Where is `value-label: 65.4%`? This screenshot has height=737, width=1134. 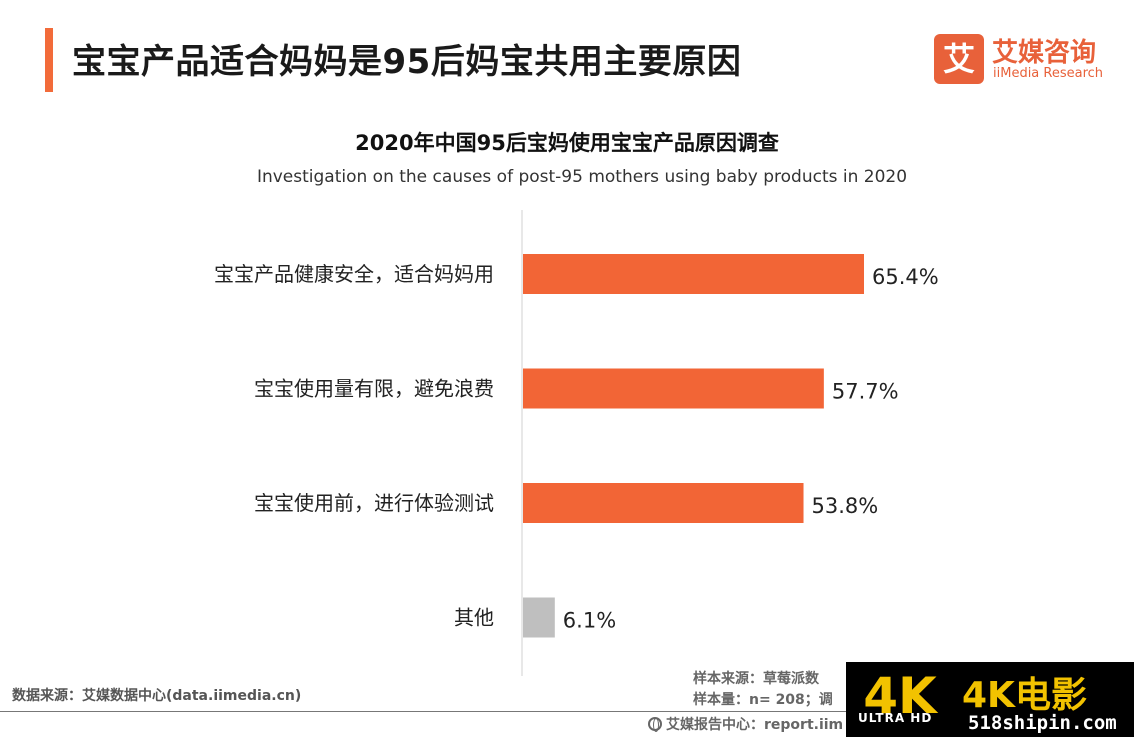
value-label: 65.4% is located at coordinates (905, 277).